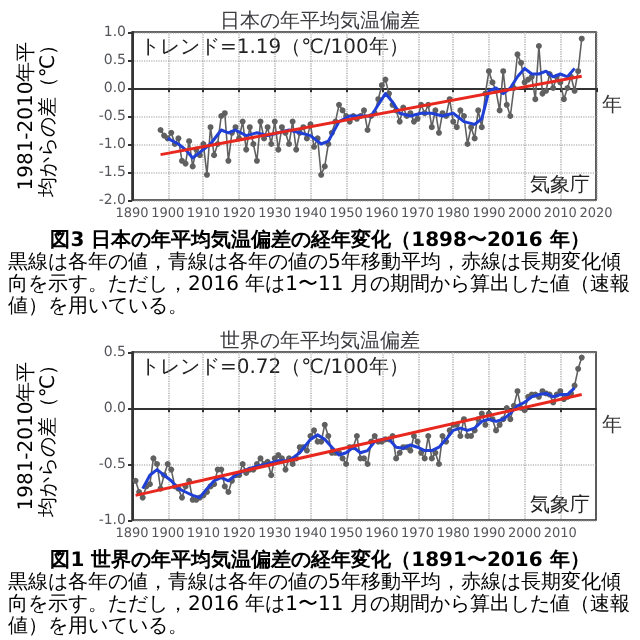  I want to click on annotation: トレンド=1.19（℃/100年）, so click(274, 47).